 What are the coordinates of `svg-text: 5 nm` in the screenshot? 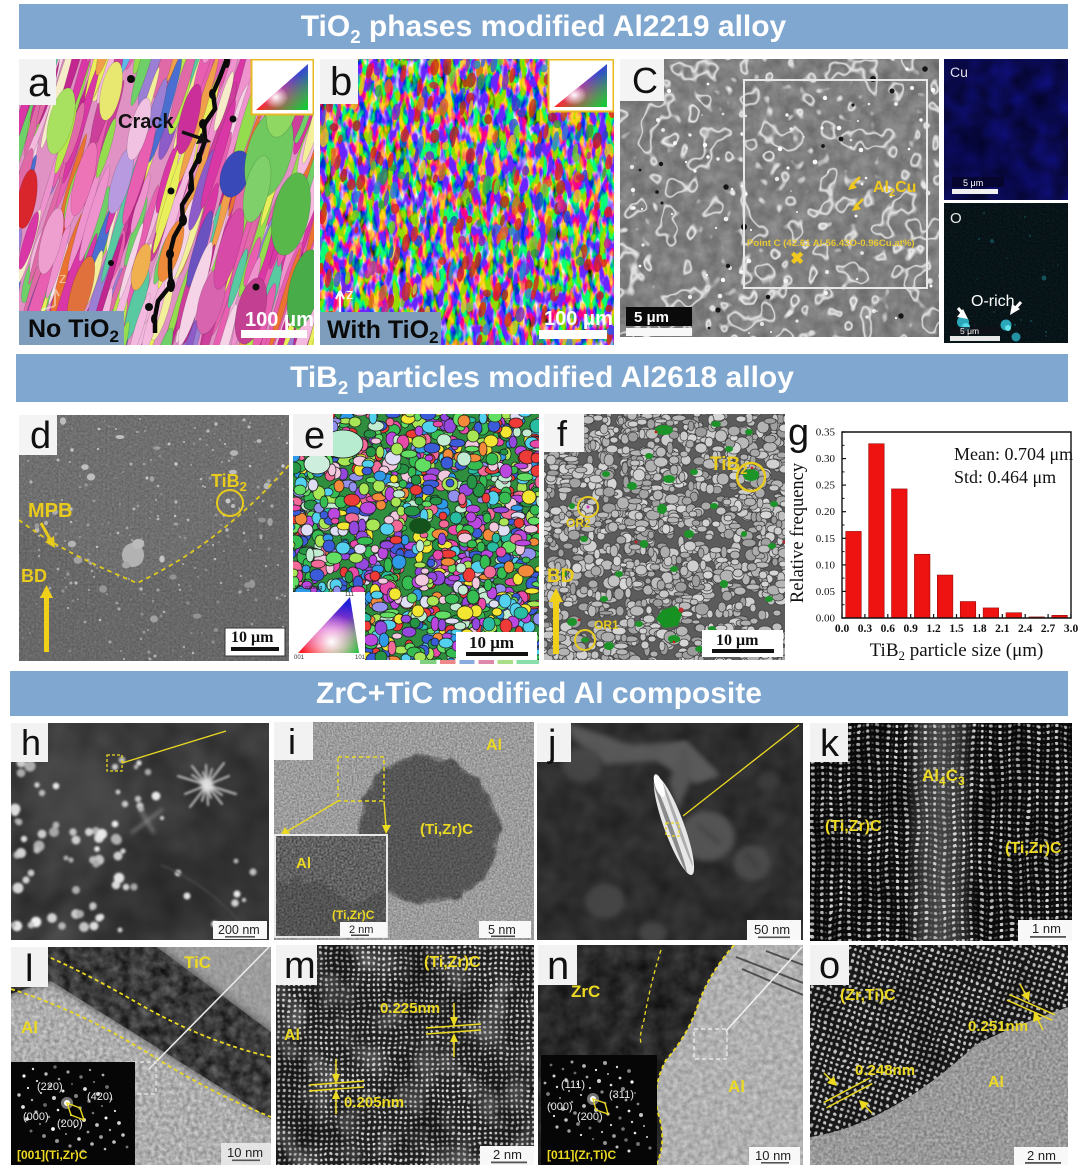 It's located at (502, 930).